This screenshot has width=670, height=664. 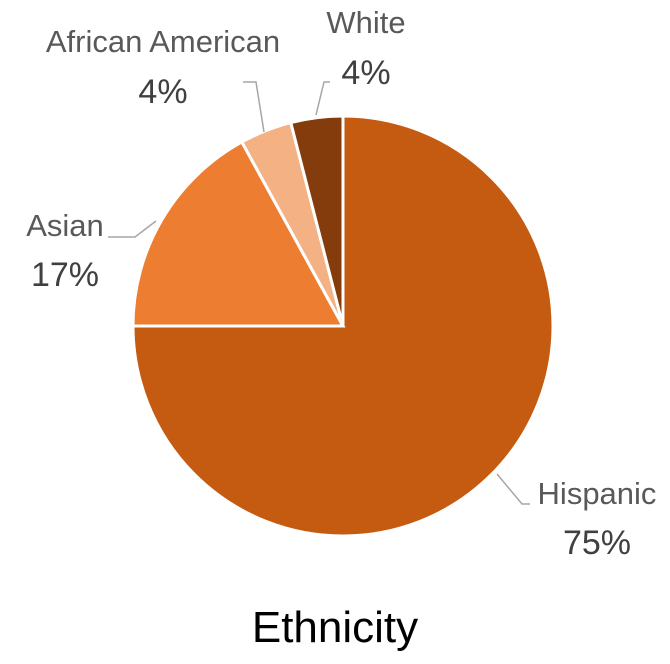 I want to click on pie-slice-asian, so click(x=238, y=233).